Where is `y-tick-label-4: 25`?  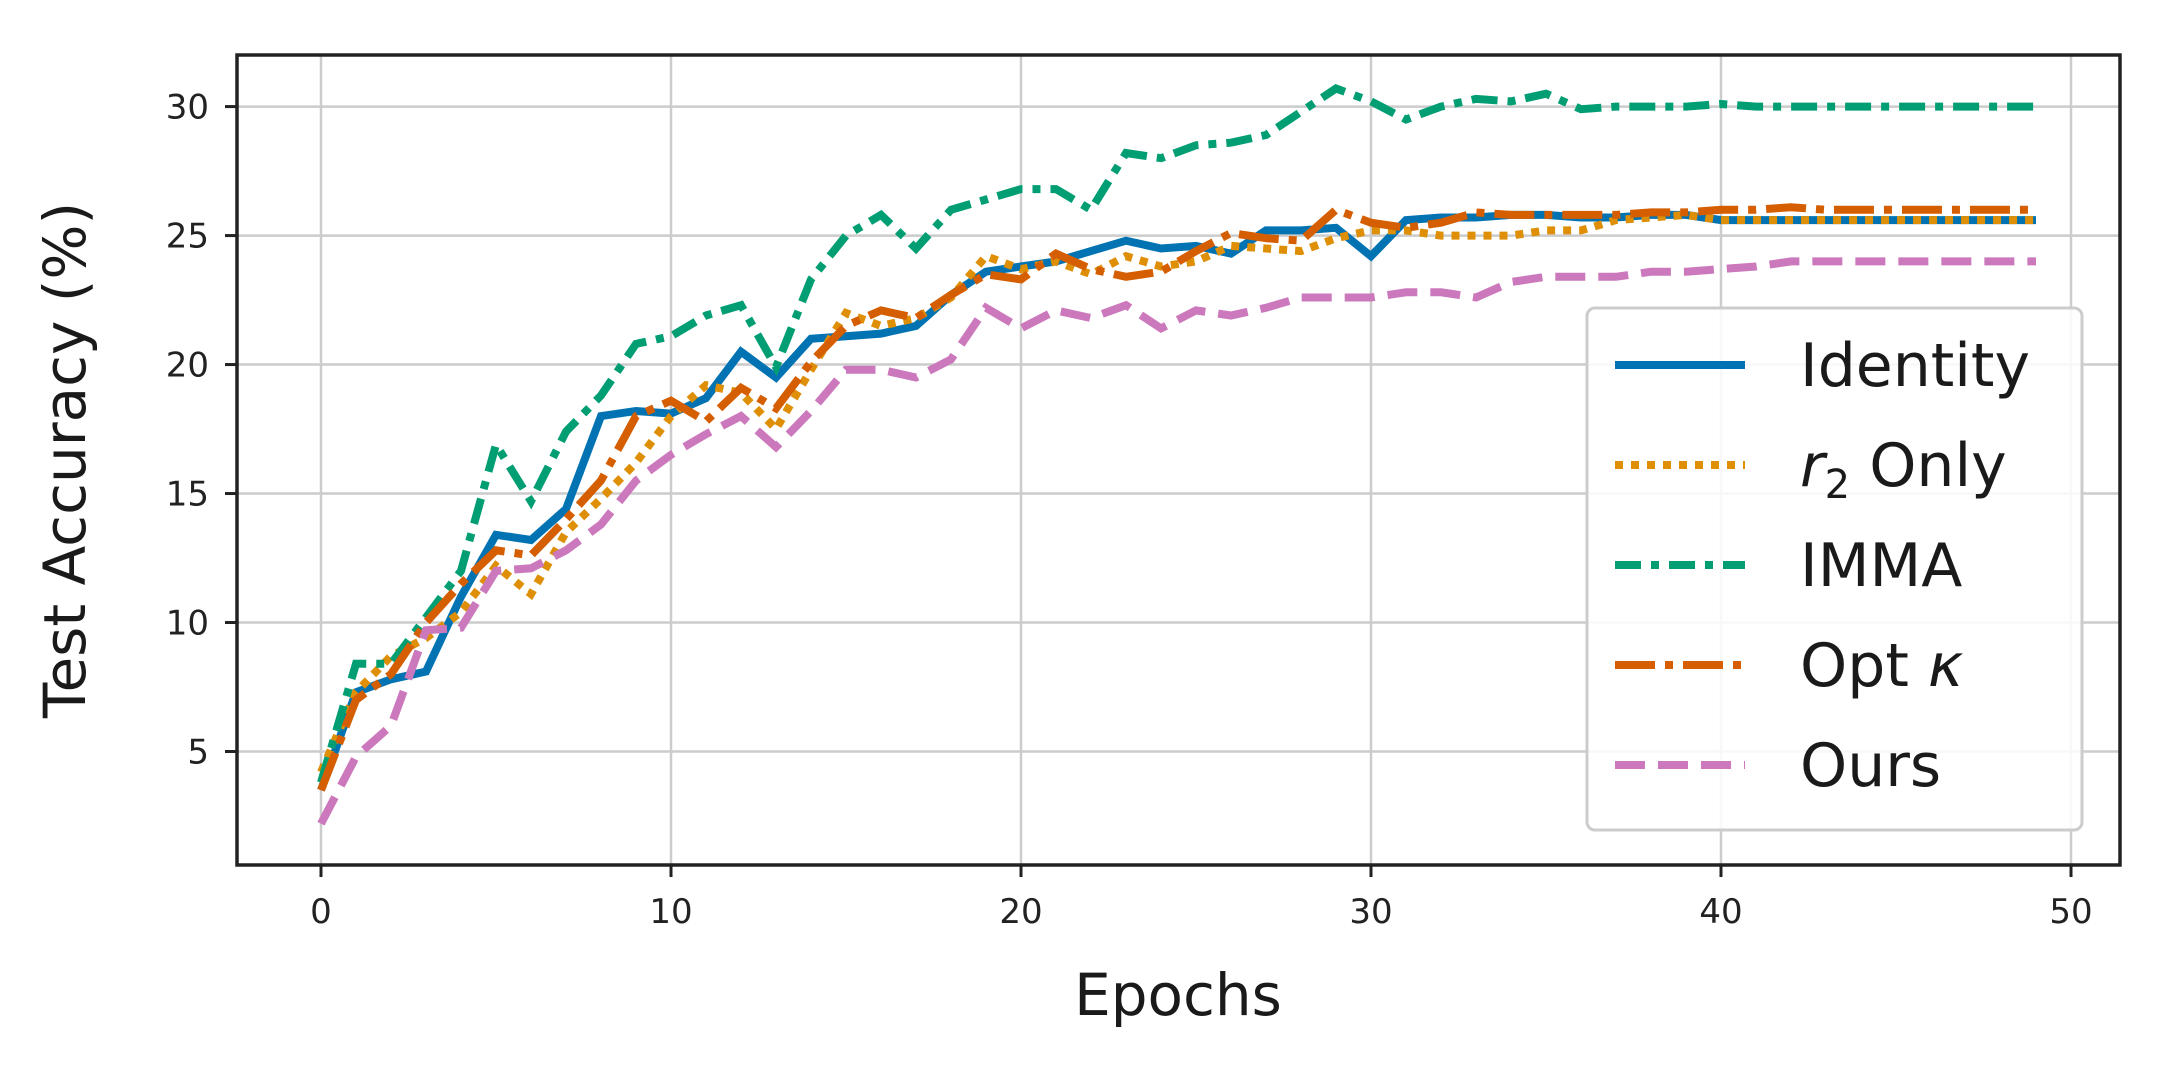 y-tick-label-4: 25 is located at coordinates (187, 237).